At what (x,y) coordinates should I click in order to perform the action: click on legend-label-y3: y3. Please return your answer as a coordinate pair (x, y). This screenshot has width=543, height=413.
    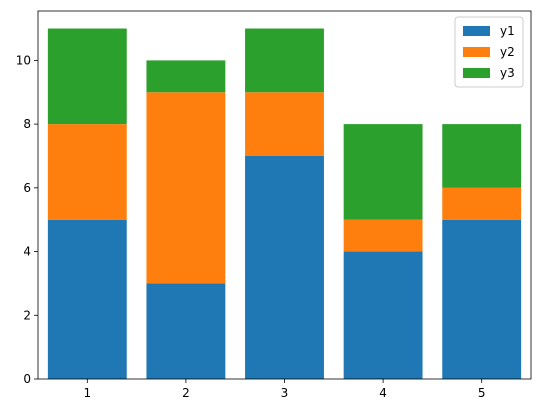
    Looking at the image, I should click on (507, 73).